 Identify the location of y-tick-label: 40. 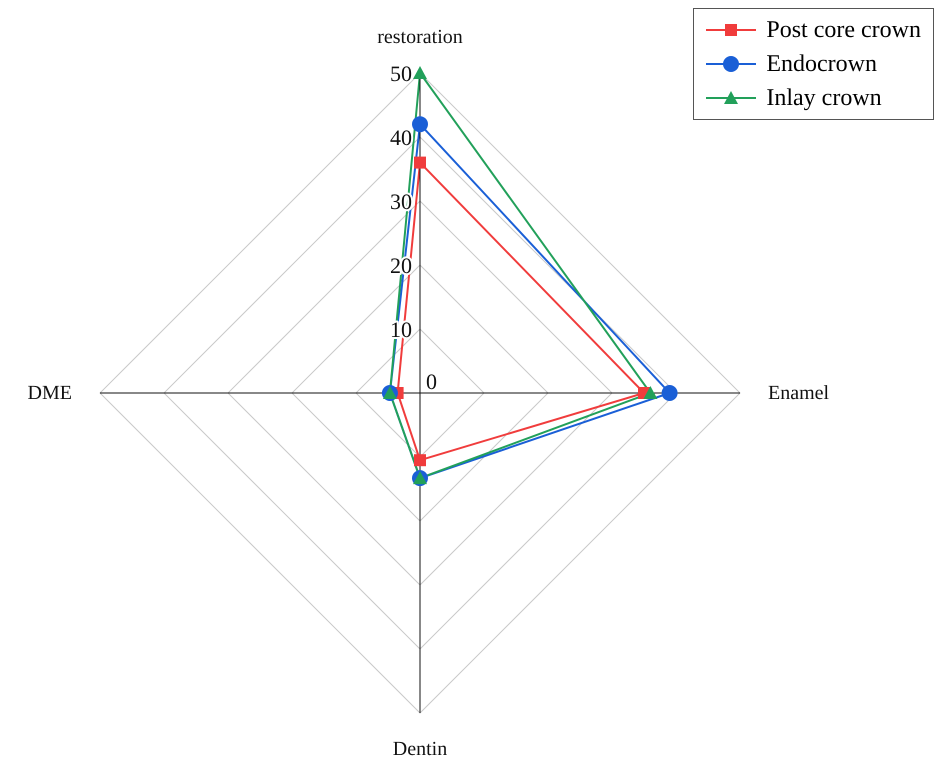
(401, 137).